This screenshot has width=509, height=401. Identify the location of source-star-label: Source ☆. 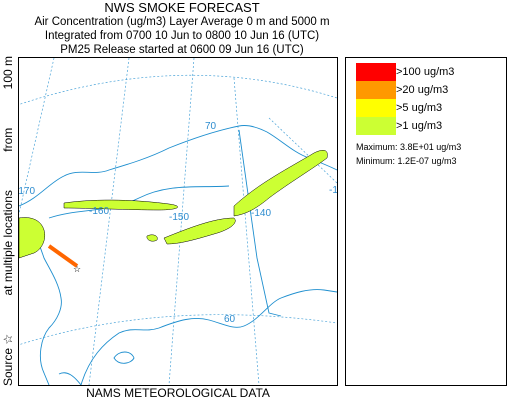
(8, 359).